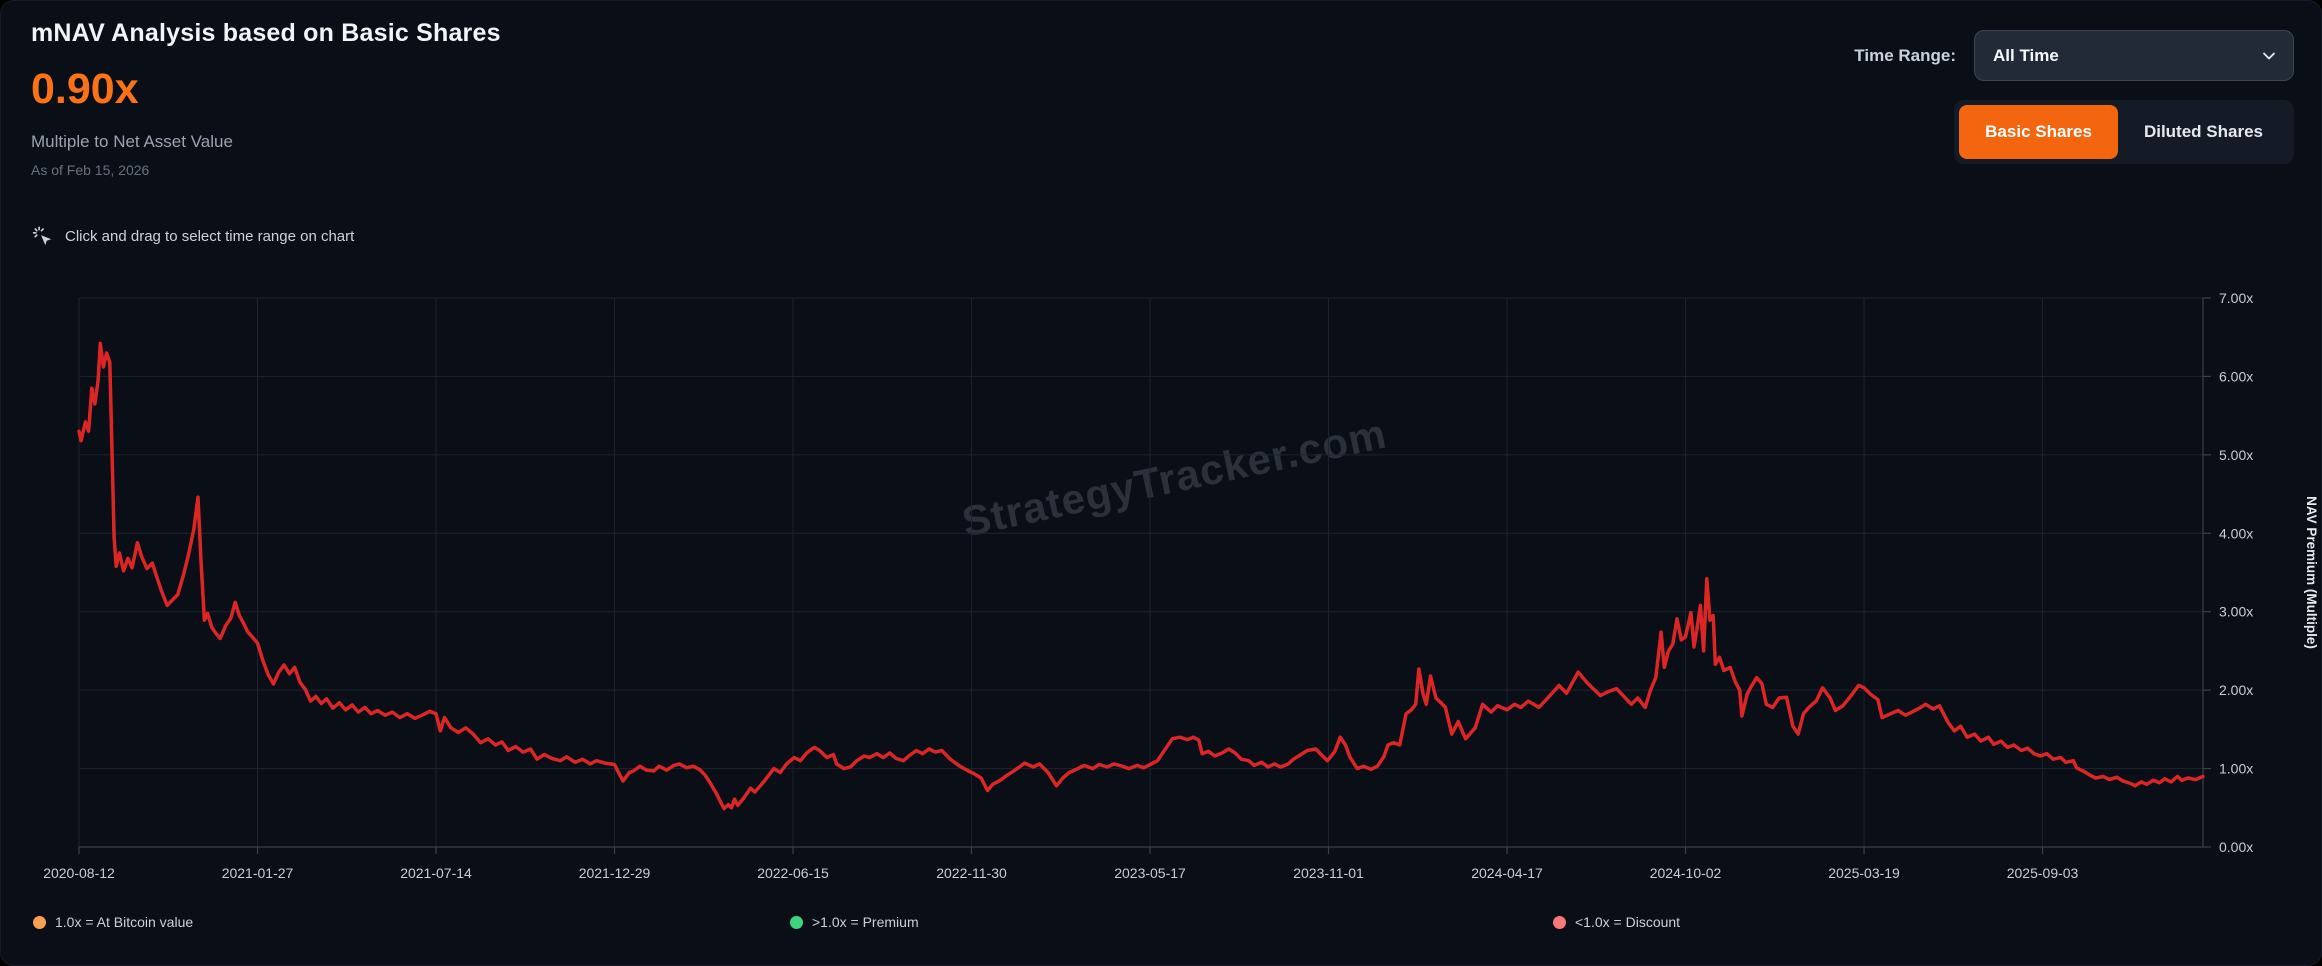 The image size is (2322, 966). What do you see at coordinates (1150, 873) in the screenshot?
I see `x-tick-label: 2023-05-17` at bounding box center [1150, 873].